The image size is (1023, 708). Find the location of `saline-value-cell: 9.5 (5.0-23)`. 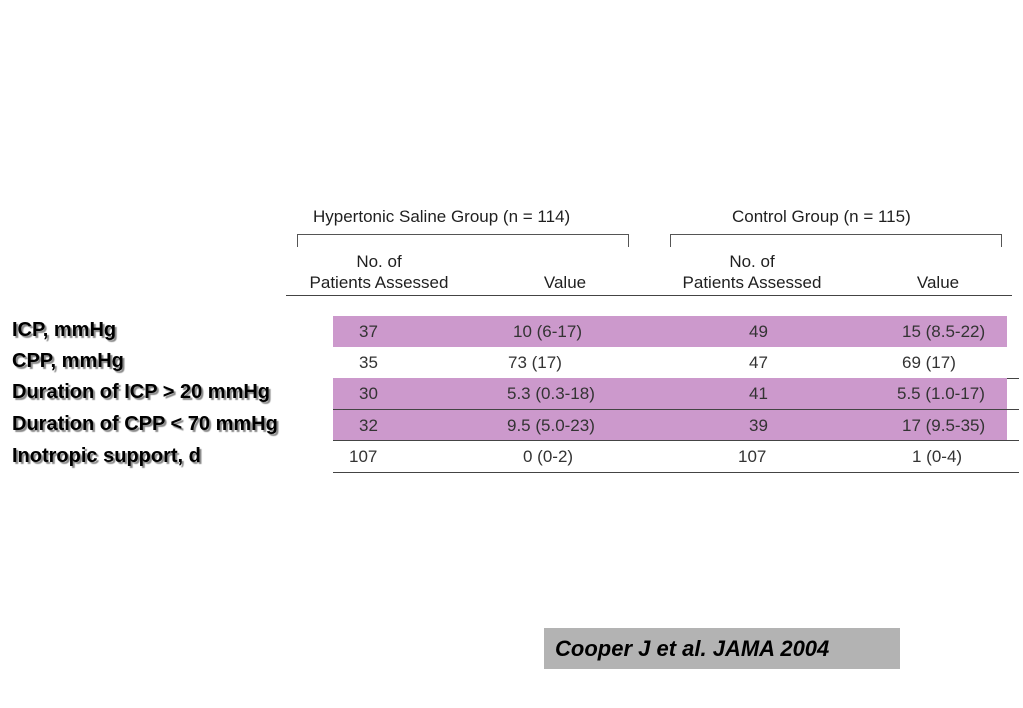

saline-value-cell: 9.5 (5.0-23) is located at coordinates (551, 425).